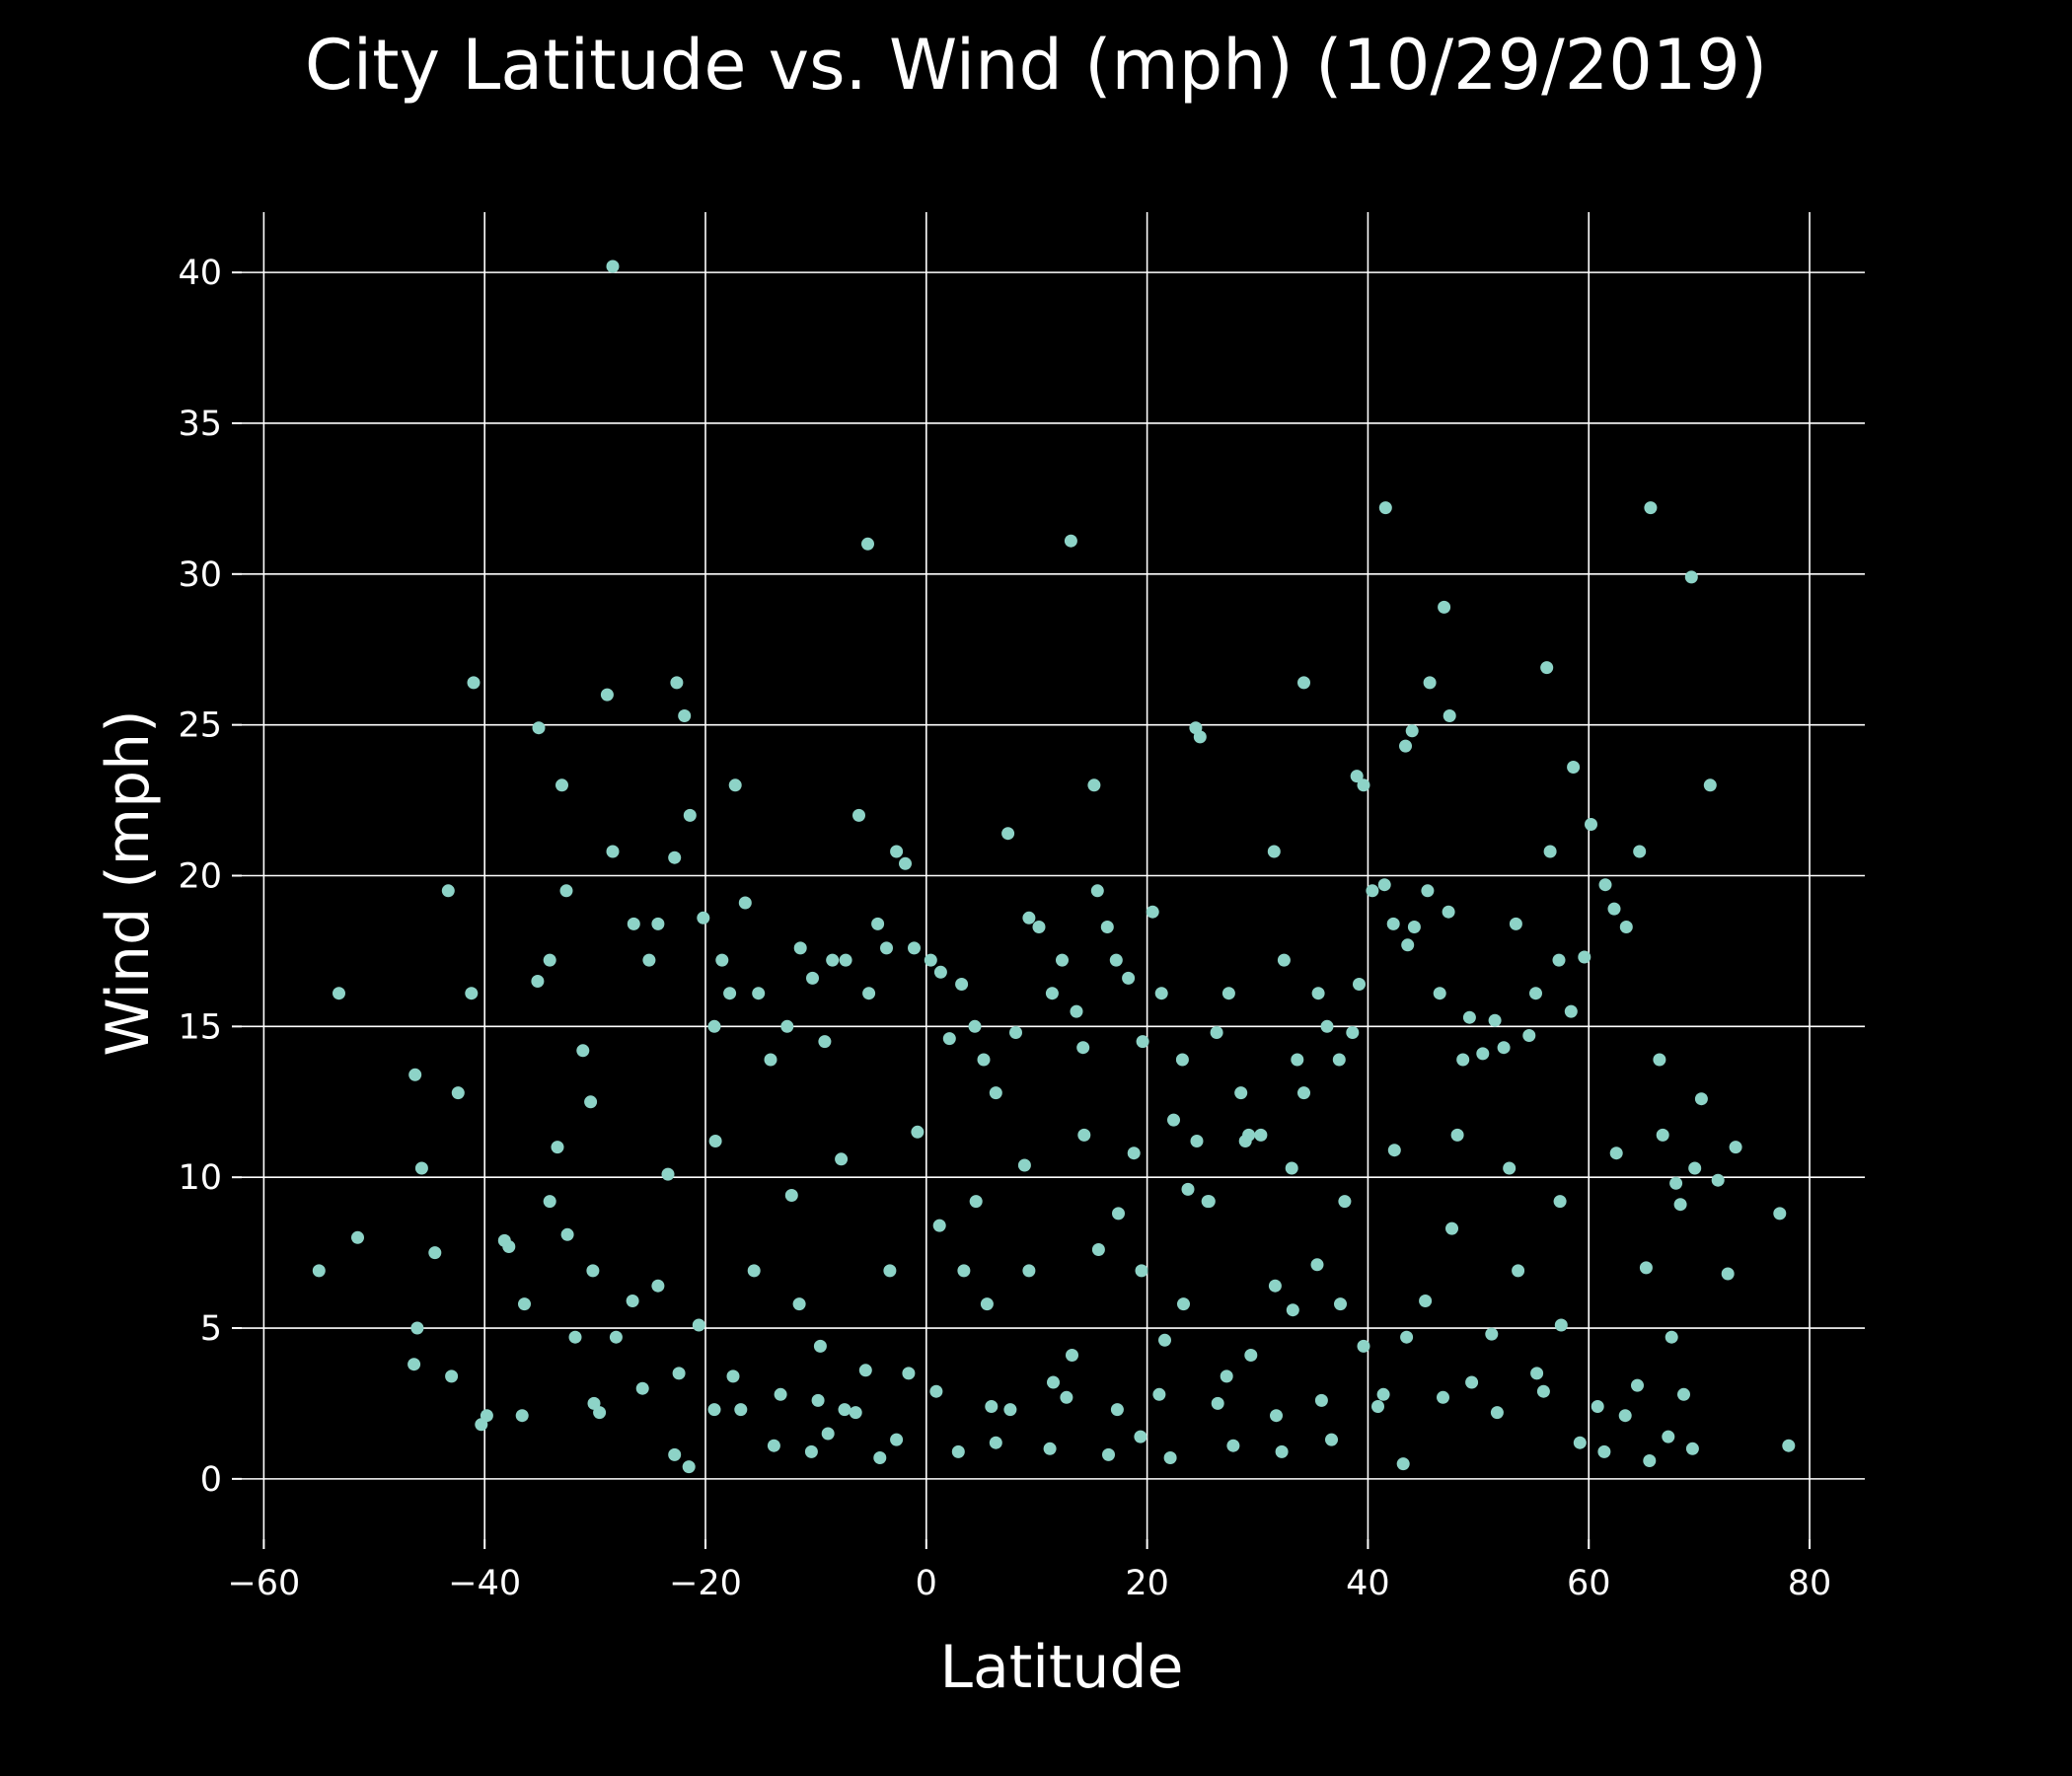  What do you see at coordinates (200, 274) in the screenshot?
I see `y-tick-label: 40` at bounding box center [200, 274].